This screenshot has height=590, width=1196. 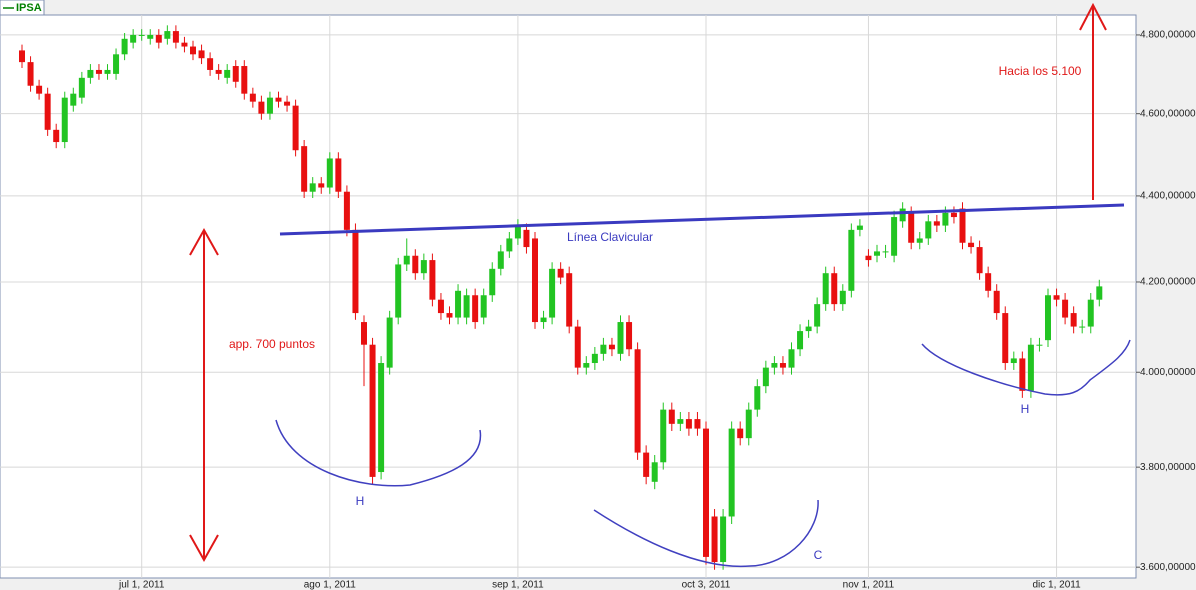 I want to click on y-tick-label: 3.600,00000, so click(x=1168, y=567).